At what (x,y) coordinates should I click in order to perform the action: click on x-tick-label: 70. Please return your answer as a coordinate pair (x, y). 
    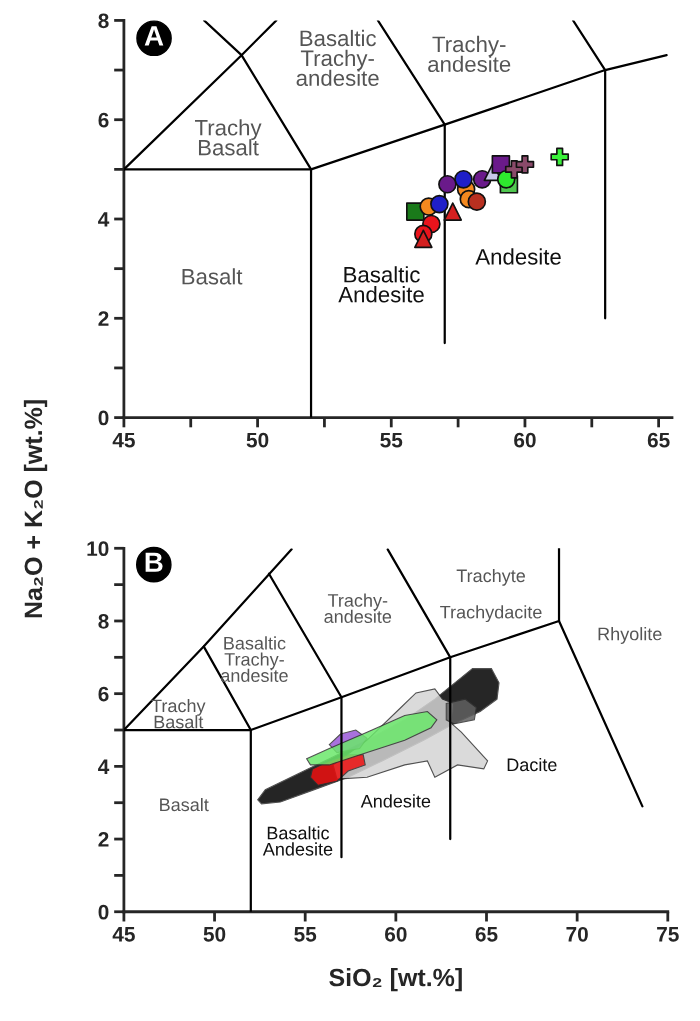
    Looking at the image, I should click on (577, 934).